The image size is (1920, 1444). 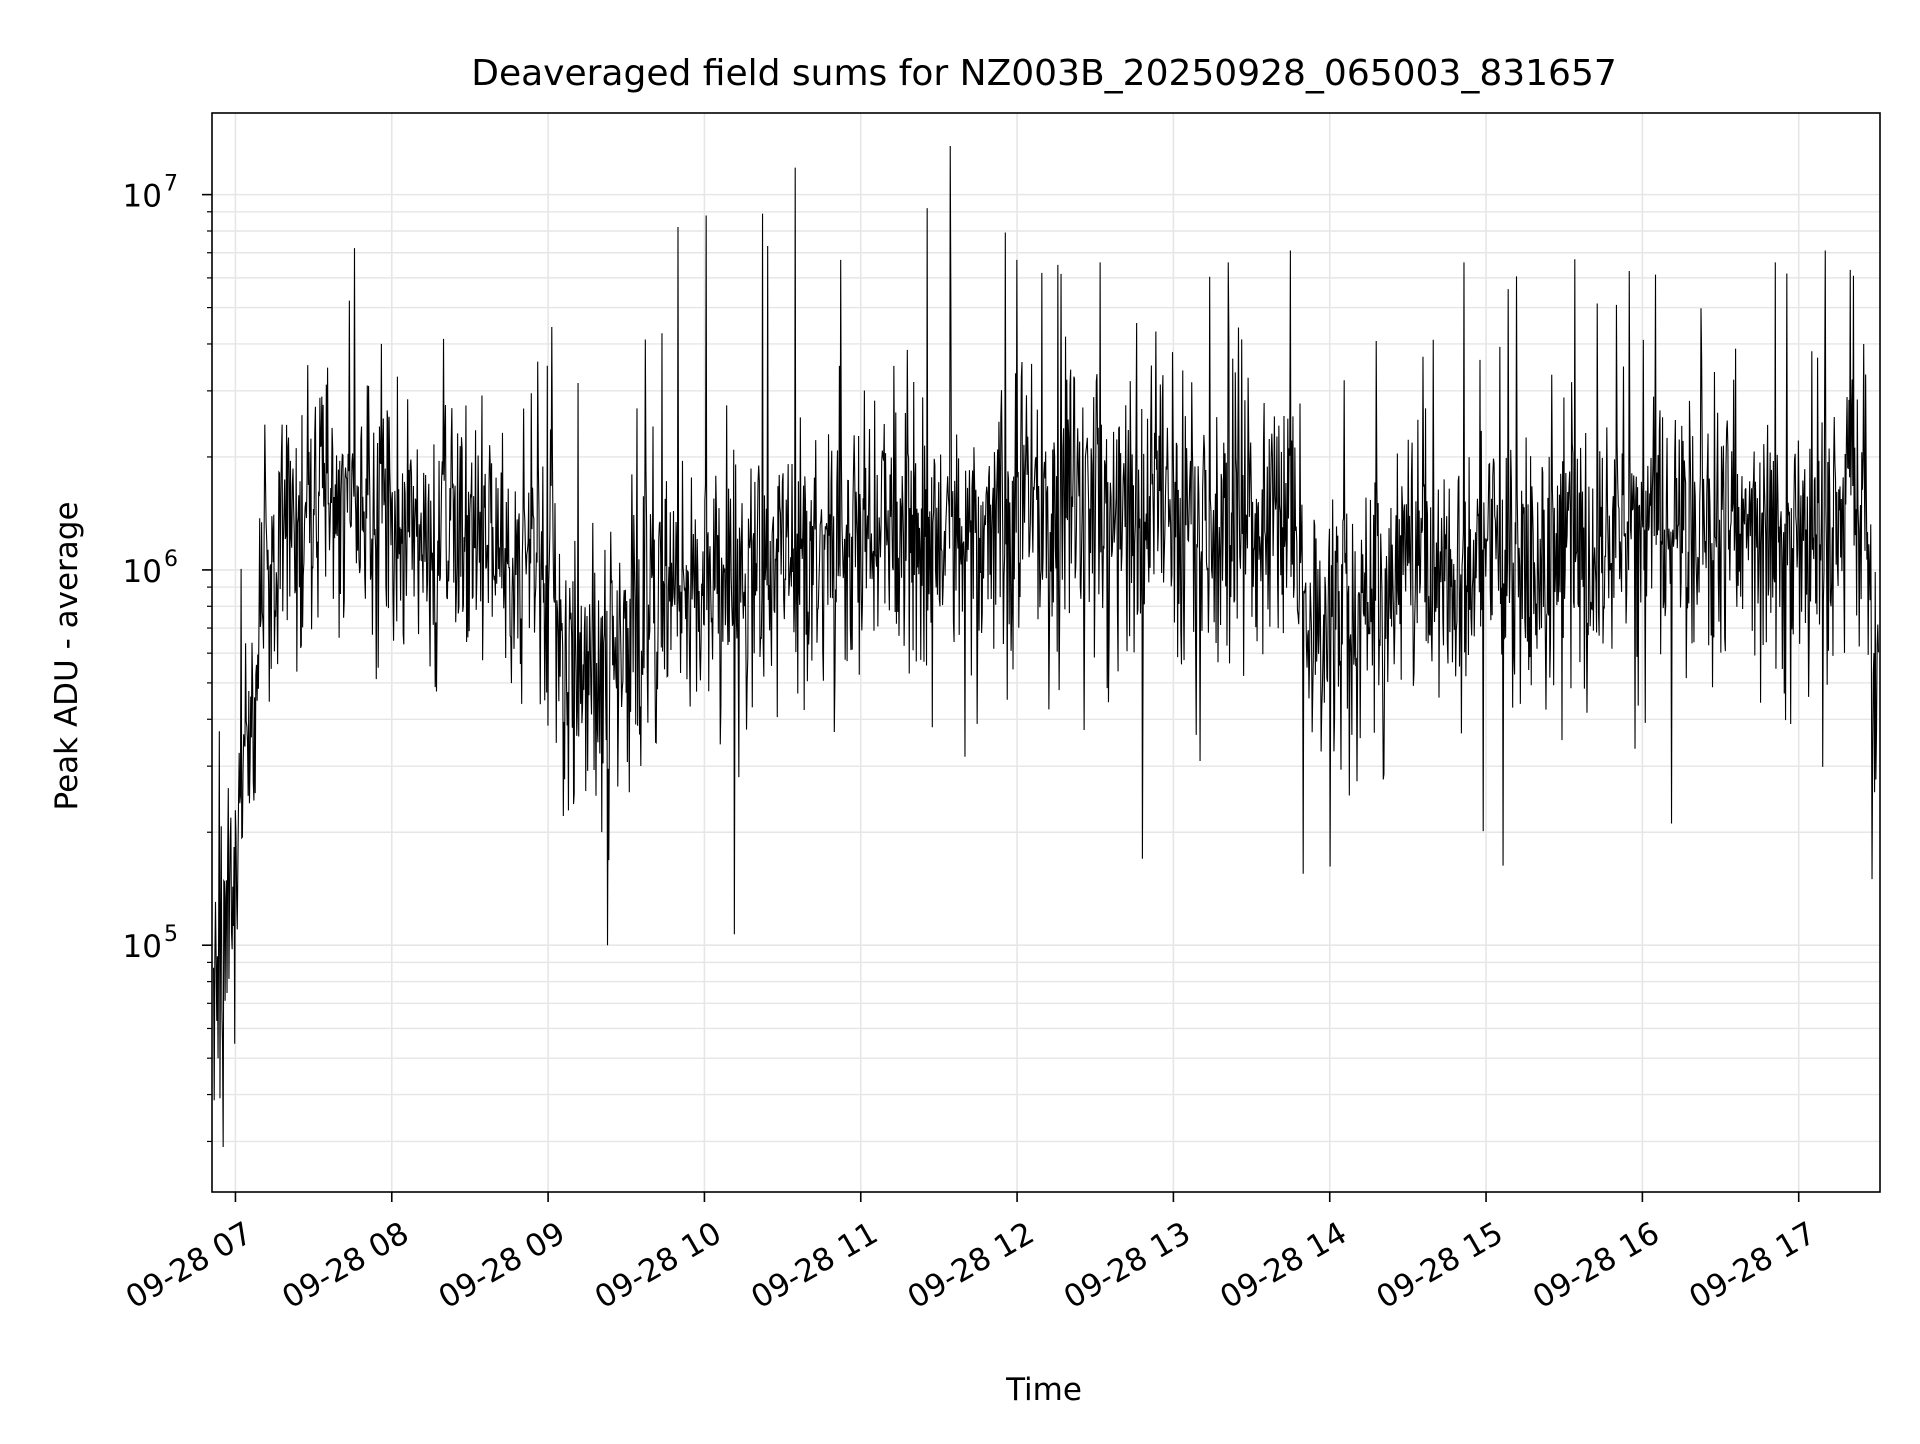 I want to click on x-axis-label: Time, so click(x=1043, y=1390).